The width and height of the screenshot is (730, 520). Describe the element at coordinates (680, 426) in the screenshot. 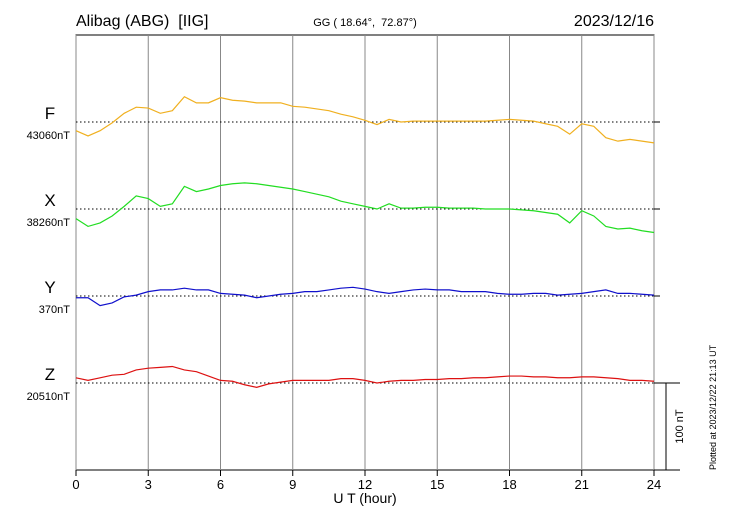

I see `scale-label: 100 nT` at that location.